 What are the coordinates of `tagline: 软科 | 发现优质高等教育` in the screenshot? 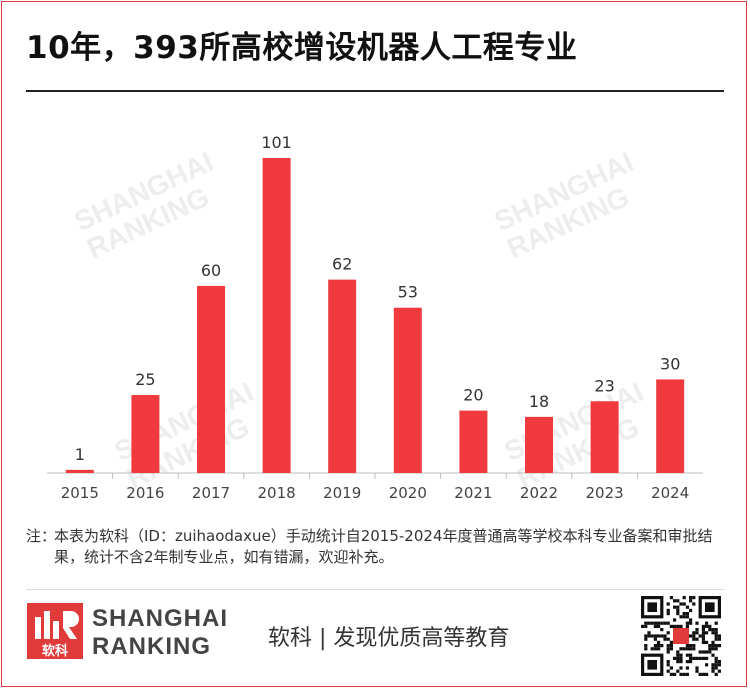 It's located at (389, 638).